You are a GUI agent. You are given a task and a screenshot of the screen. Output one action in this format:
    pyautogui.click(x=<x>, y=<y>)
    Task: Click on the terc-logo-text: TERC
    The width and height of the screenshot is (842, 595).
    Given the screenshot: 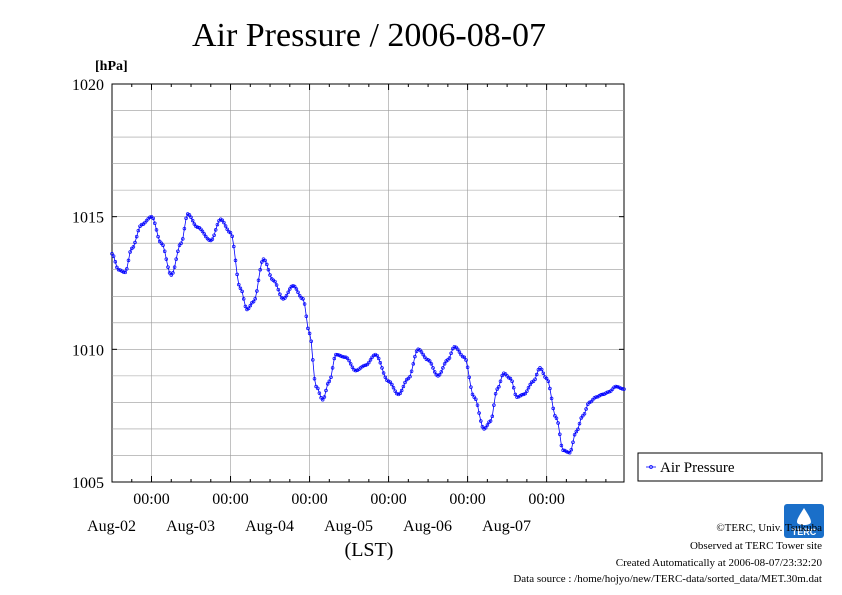 What is the action you would take?
    pyautogui.click(x=804, y=532)
    